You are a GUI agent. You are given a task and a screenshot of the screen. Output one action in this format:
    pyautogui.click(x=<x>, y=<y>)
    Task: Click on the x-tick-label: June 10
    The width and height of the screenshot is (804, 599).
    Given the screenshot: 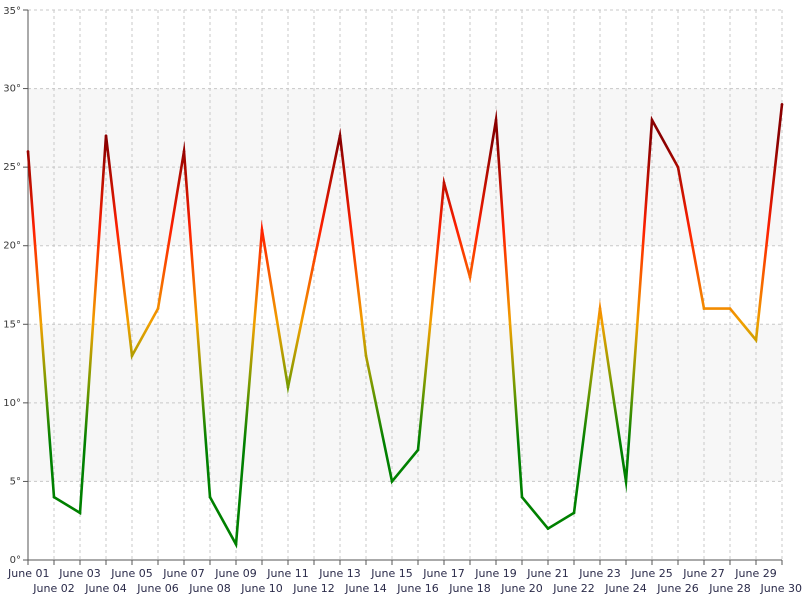 What is the action you would take?
    pyautogui.click(x=261, y=588)
    